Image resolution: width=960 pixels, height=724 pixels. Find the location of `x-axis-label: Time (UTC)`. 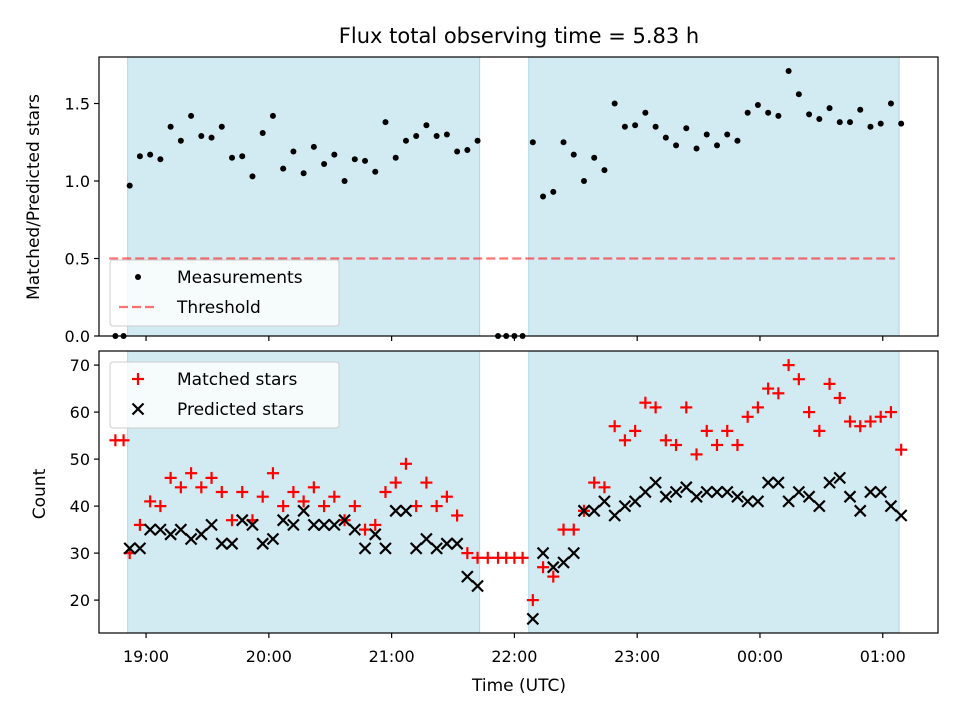

x-axis-label: Time (UTC) is located at coordinates (518, 686).